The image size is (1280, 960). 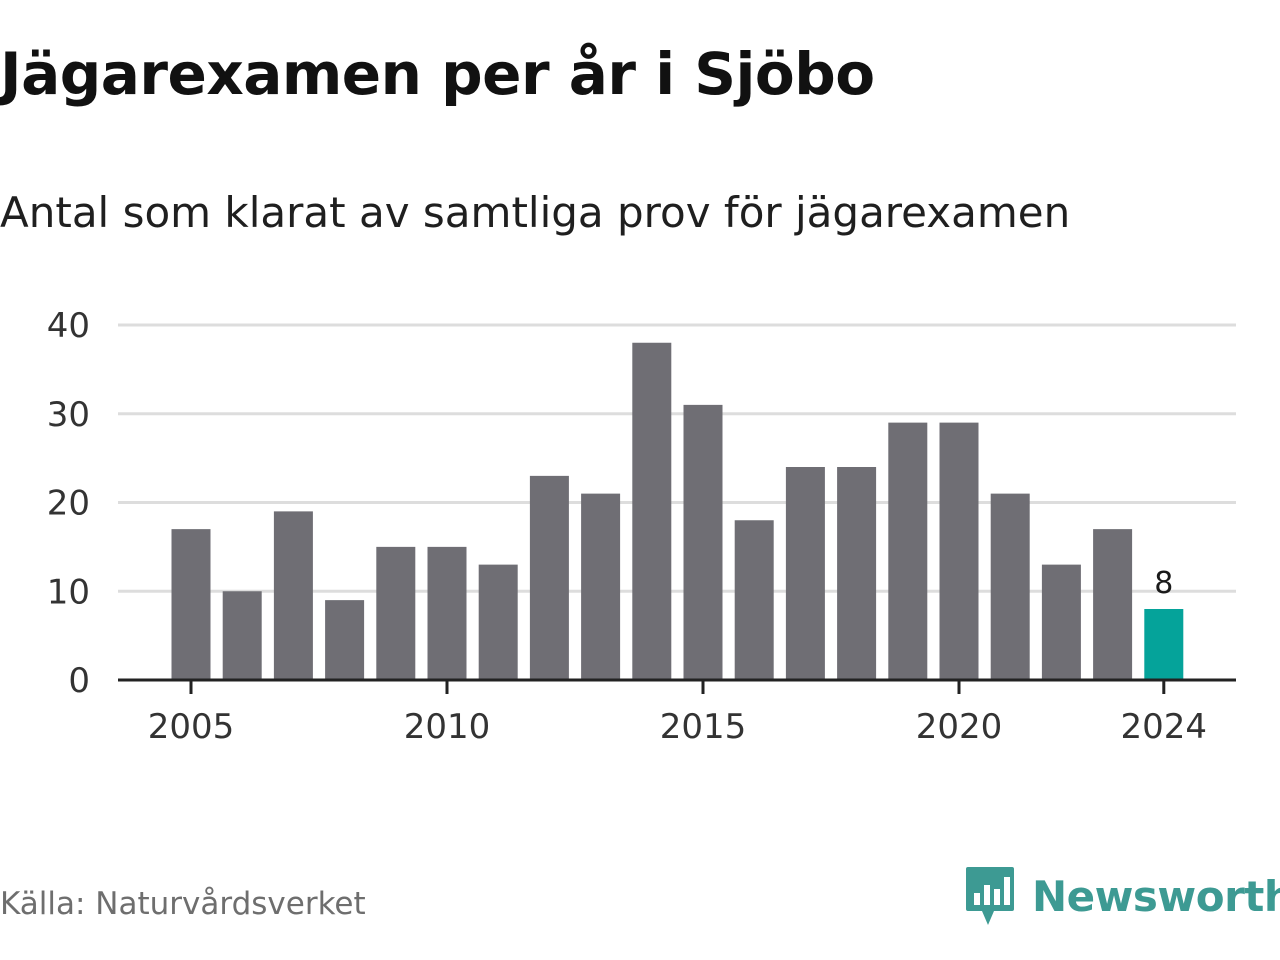 What do you see at coordinates (396, 613) in the screenshot?
I see `bar-2009` at bounding box center [396, 613].